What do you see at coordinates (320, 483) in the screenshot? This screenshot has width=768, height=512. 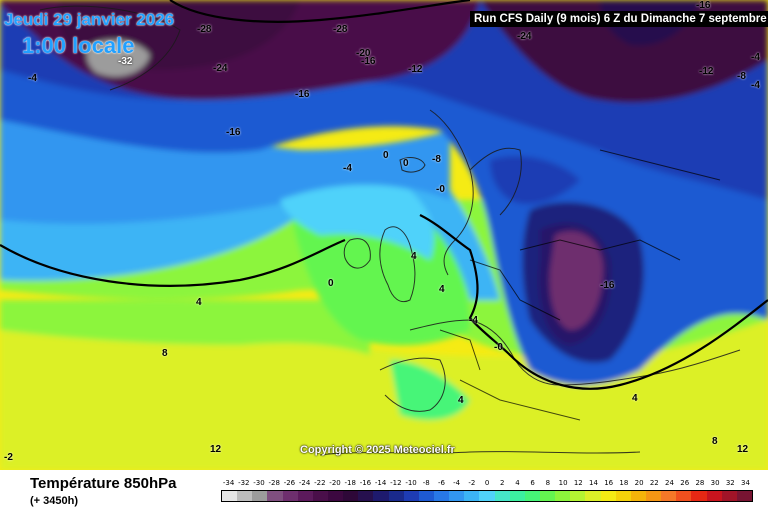 I see `scale-label: -22` at bounding box center [320, 483].